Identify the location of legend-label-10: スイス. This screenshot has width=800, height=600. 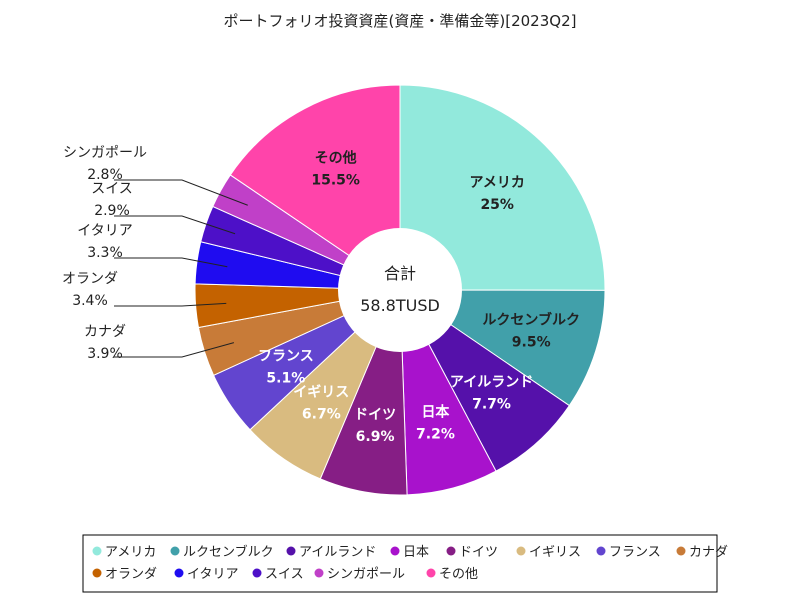
(284, 574).